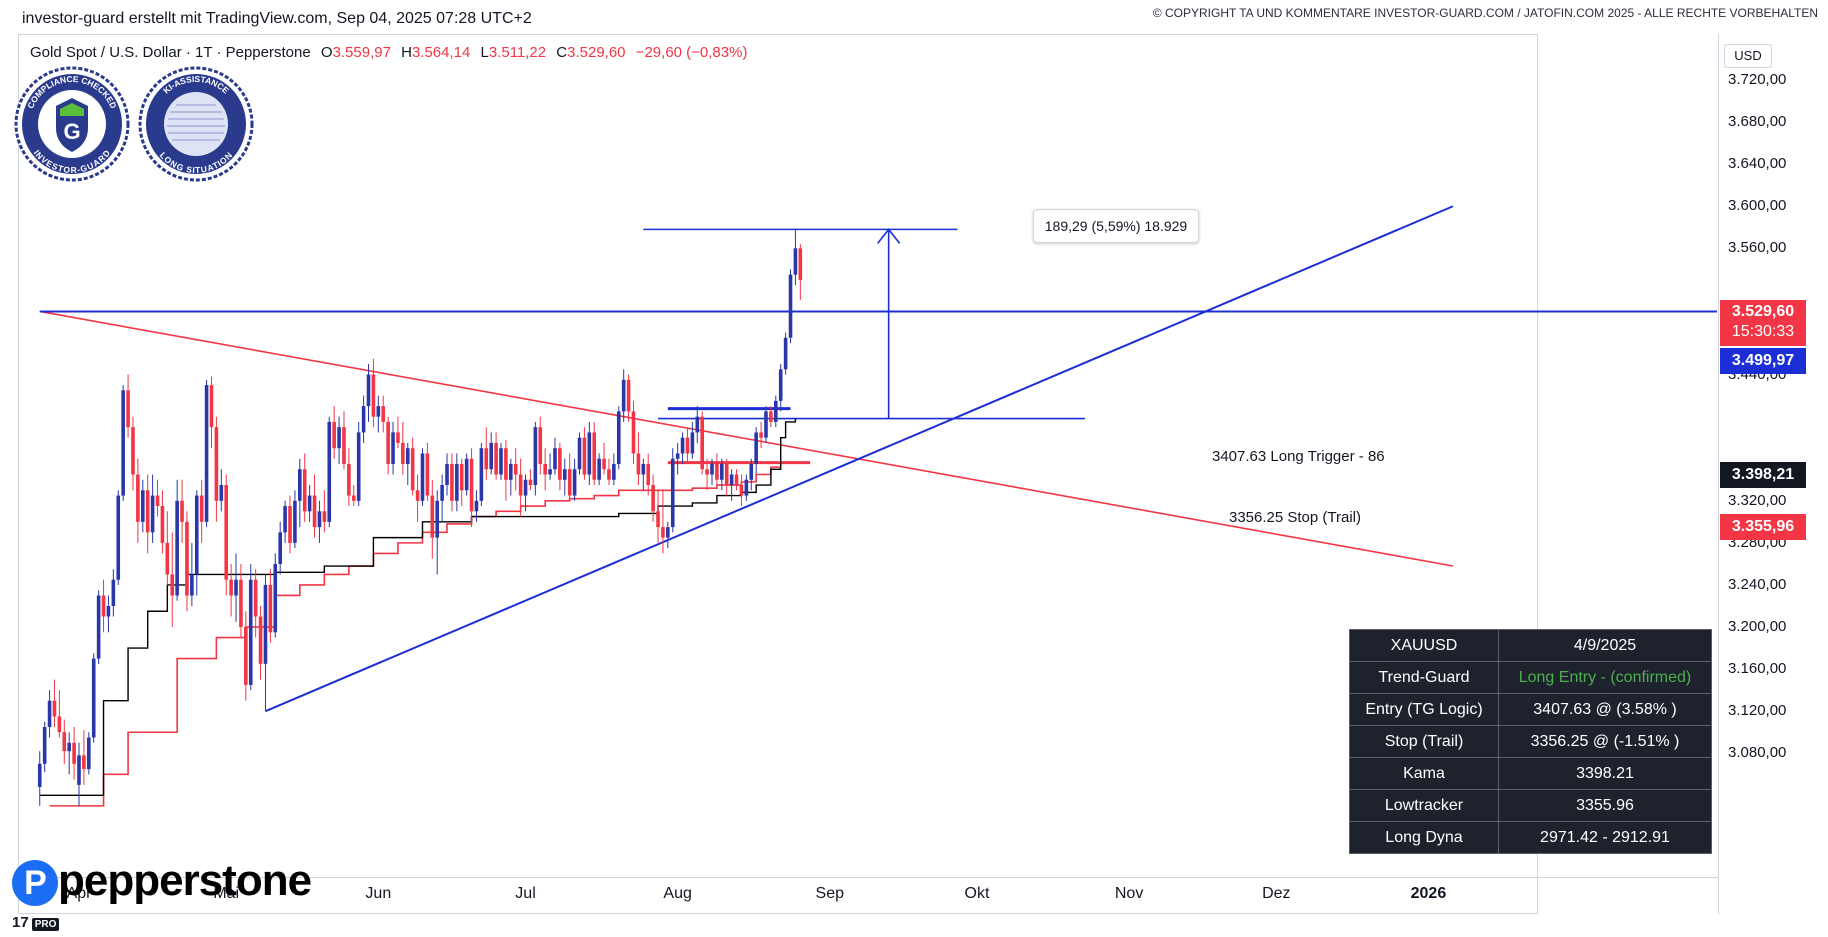 This screenshot has width=1828, height=937. What do you see at coordinates (1424, 837) in the screenshot?
I see `table-label: Long Dyna` at bounding box center [1424, 837].